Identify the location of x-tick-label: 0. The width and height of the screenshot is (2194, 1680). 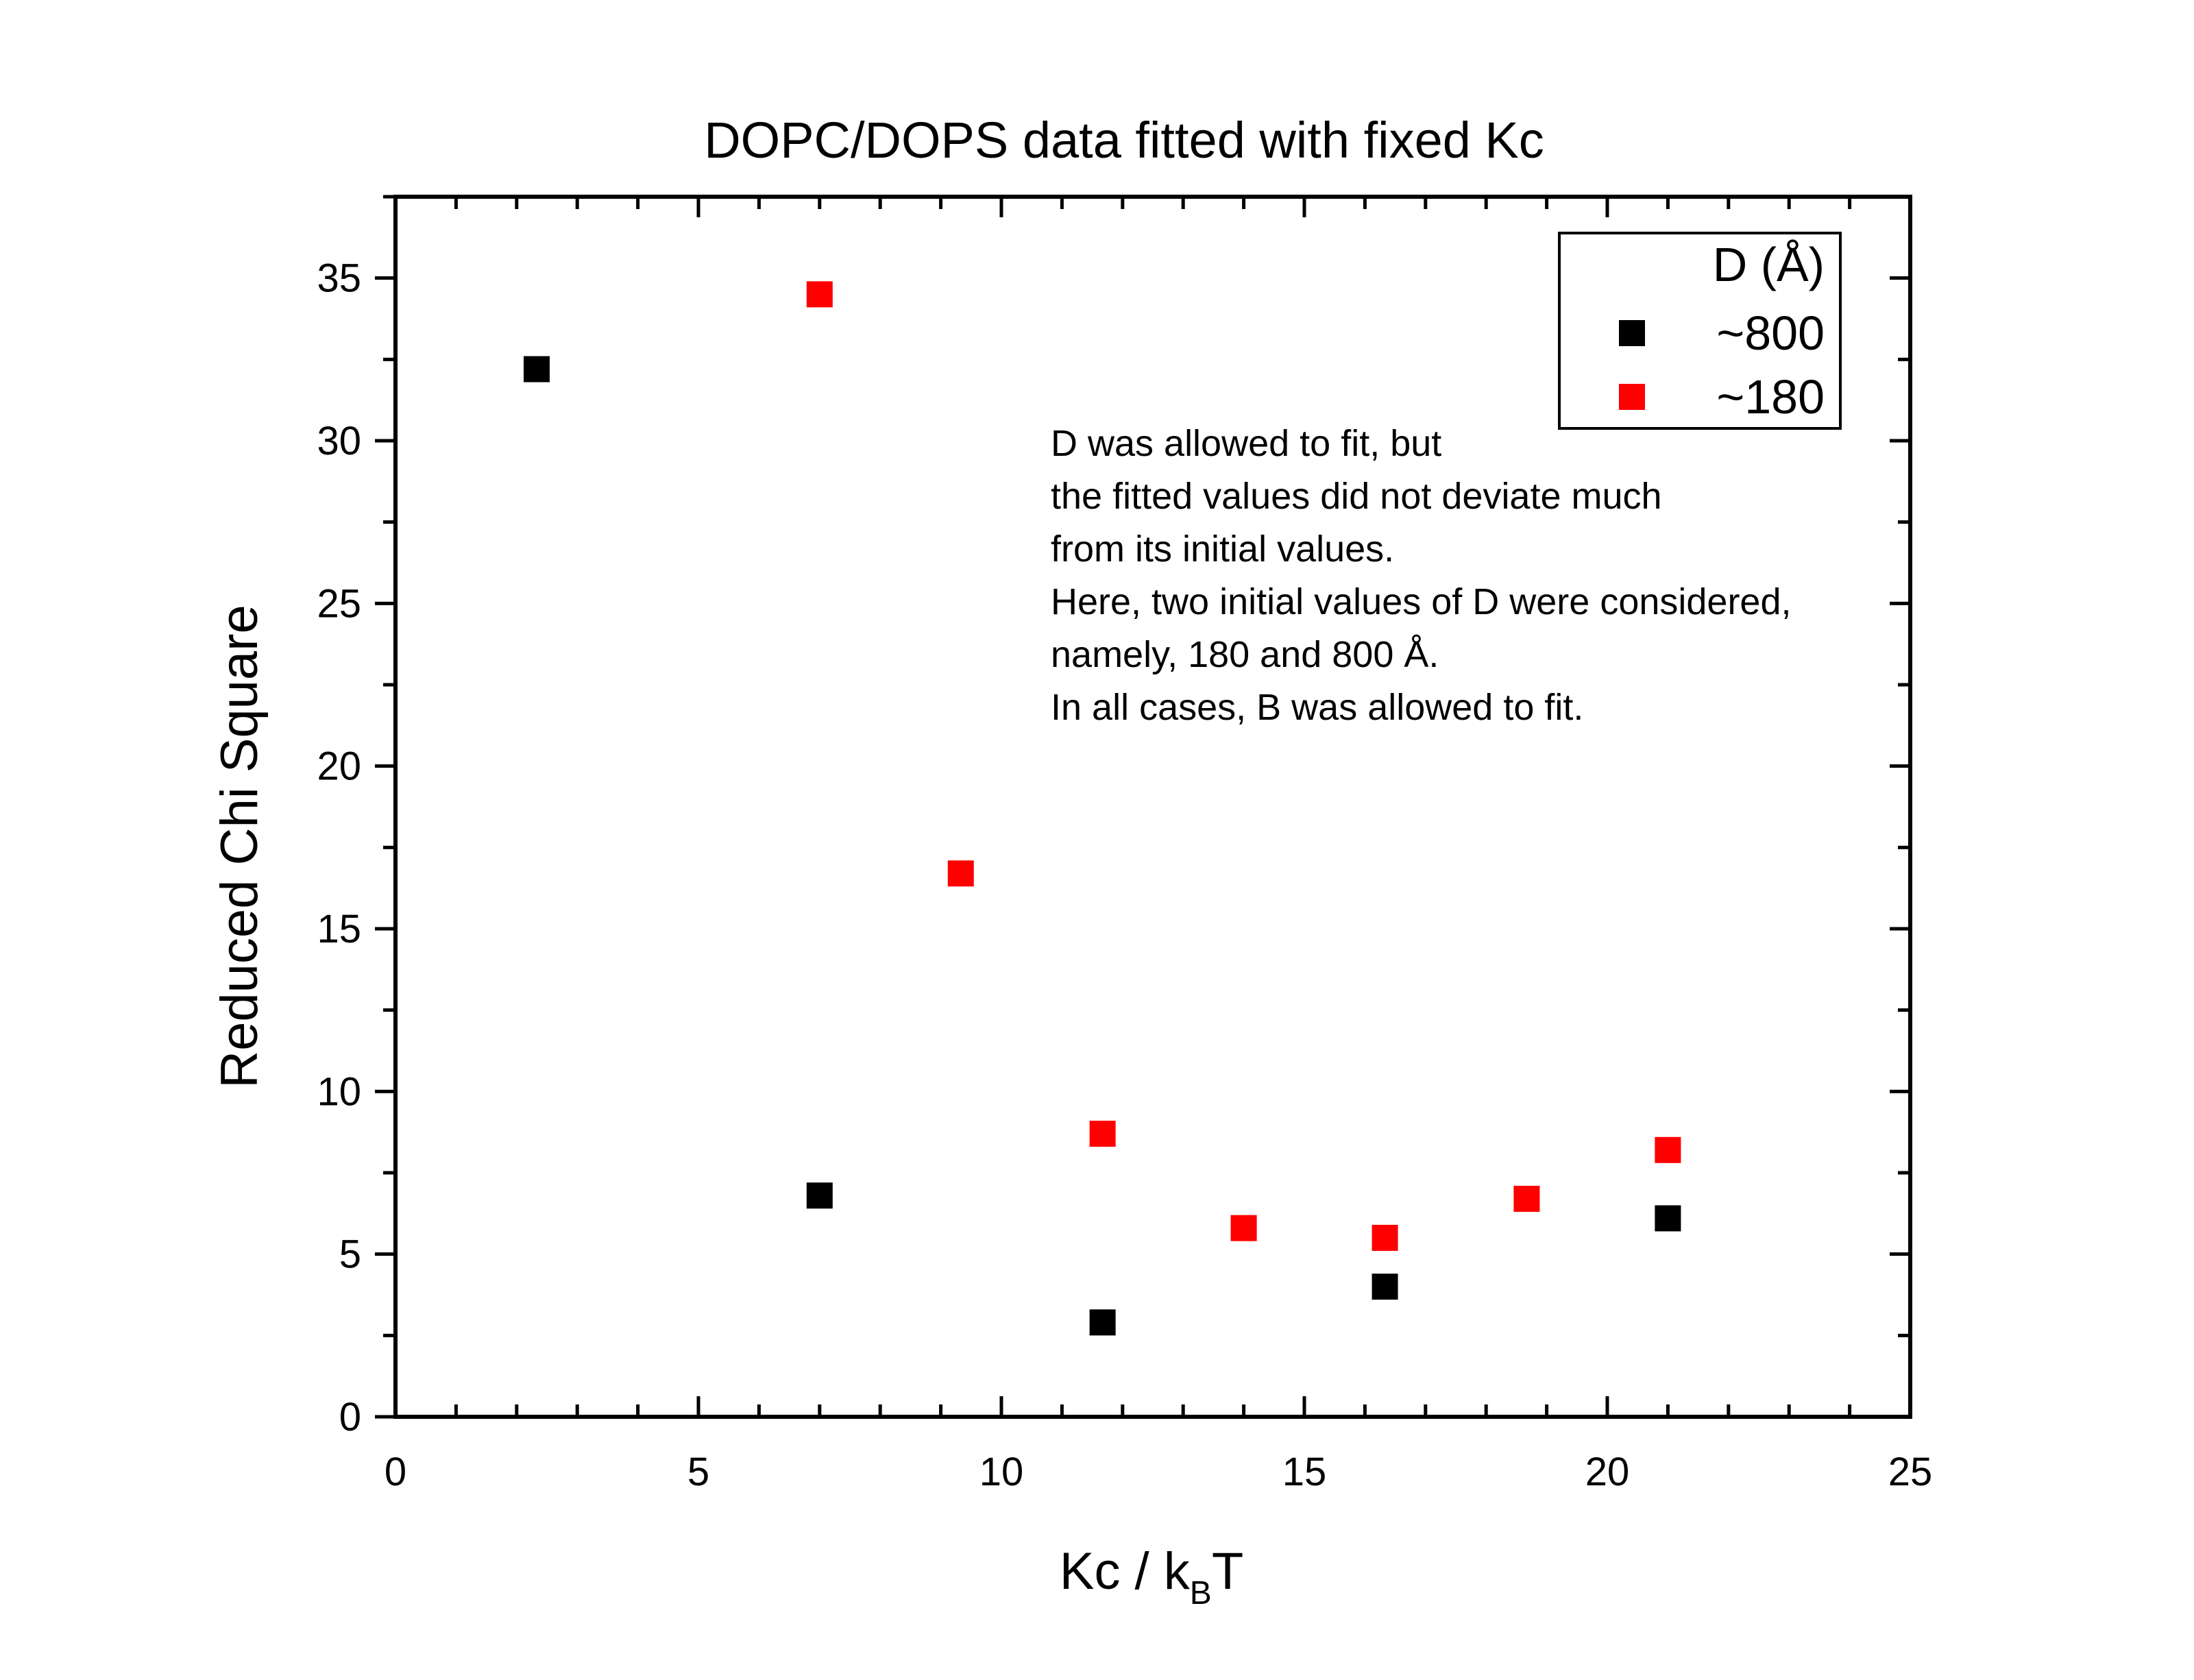
(396, 1472).